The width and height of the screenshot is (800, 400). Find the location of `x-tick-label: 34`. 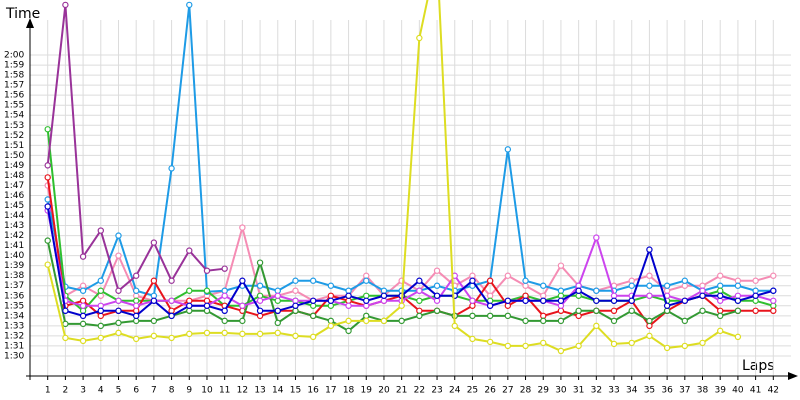

x-tick-label: 34 is located at coordinates (632, 391).